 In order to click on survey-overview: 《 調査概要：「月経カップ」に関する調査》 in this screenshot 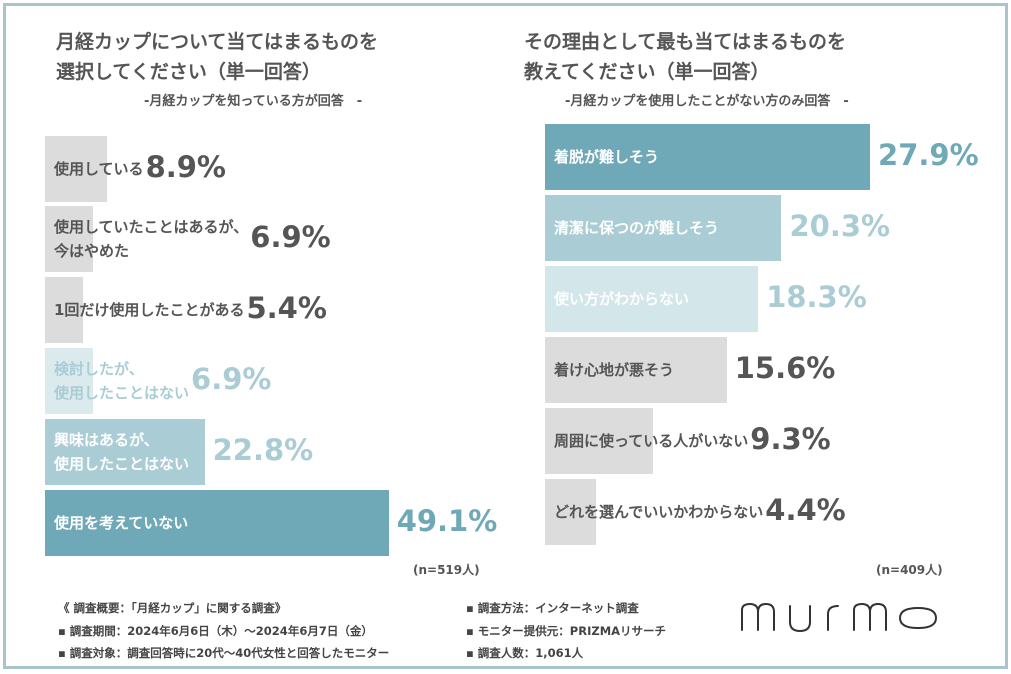, I will do `click(172, 608)`.